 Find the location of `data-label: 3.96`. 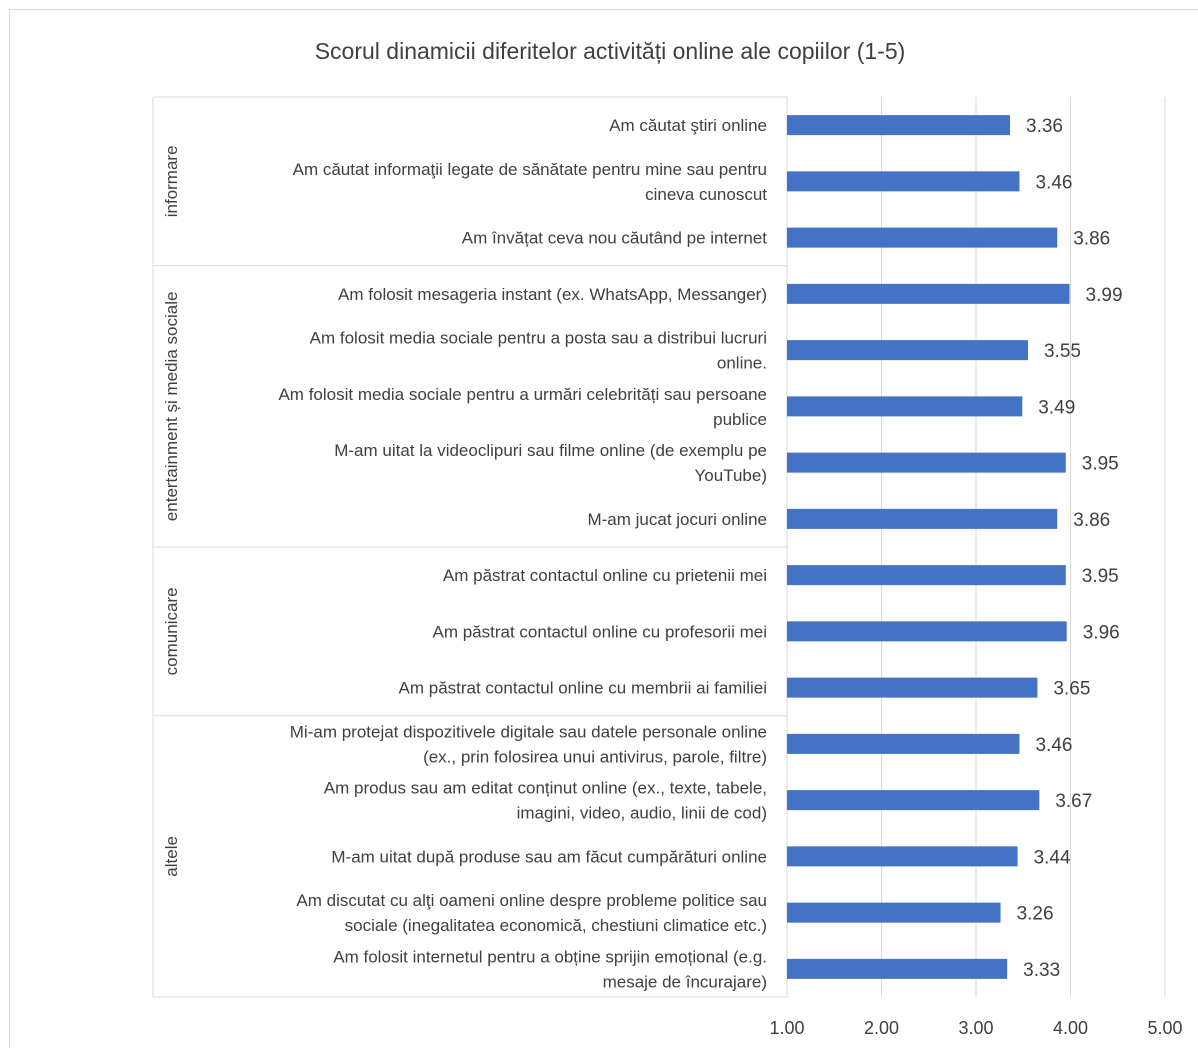

data-label: 3.96 is located at coordinates (1101, 632).